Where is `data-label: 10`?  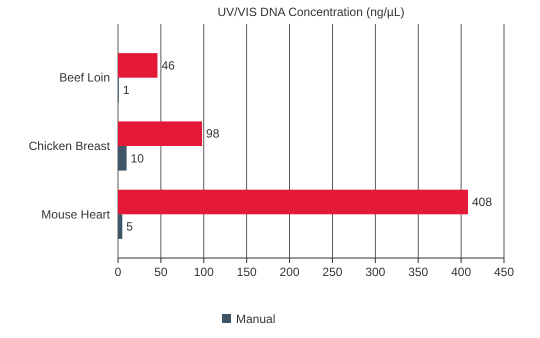
data-label: 10 is located at coordinates (137, 158).